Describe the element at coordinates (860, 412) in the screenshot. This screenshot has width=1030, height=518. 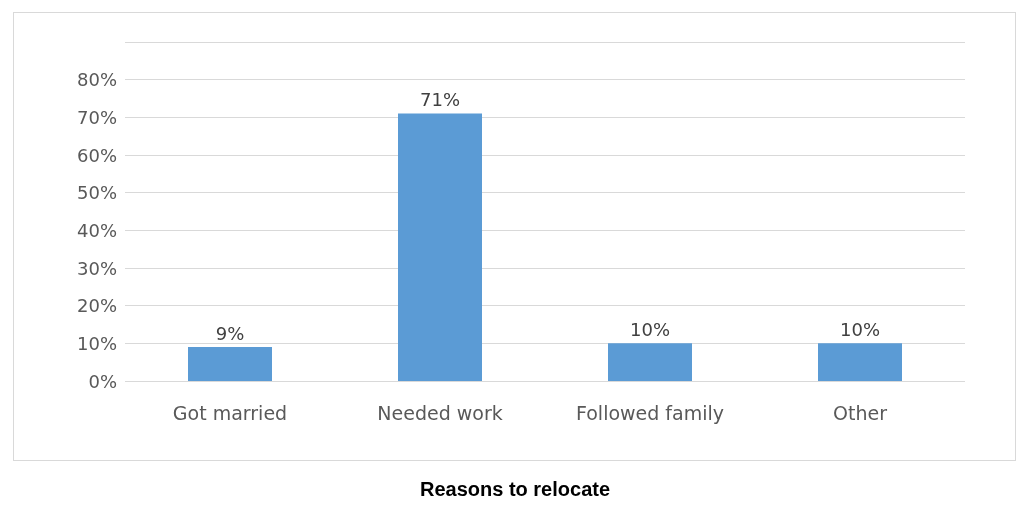
I see `x-tick-label: Other` at that location.